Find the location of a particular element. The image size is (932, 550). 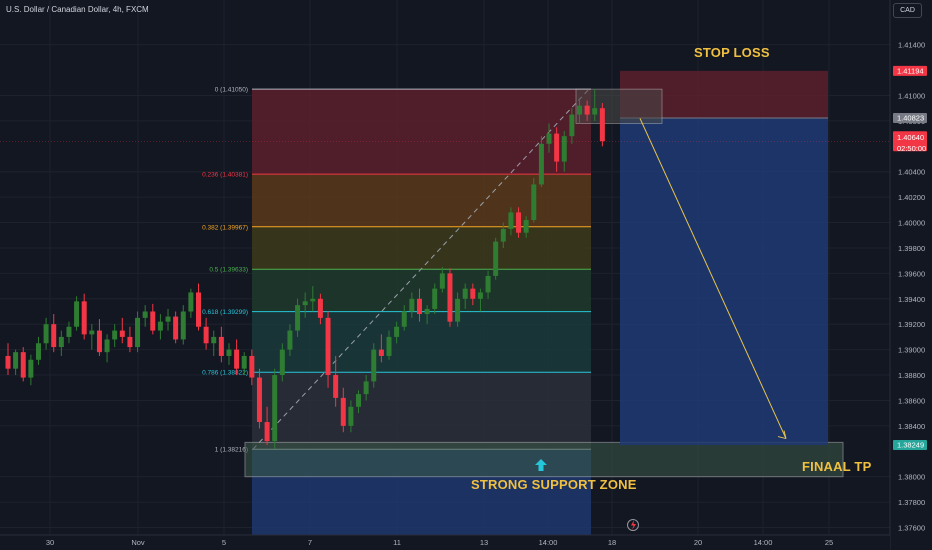

fib-label-0: 0 (1.41050) is located at coordinates (231, 90).